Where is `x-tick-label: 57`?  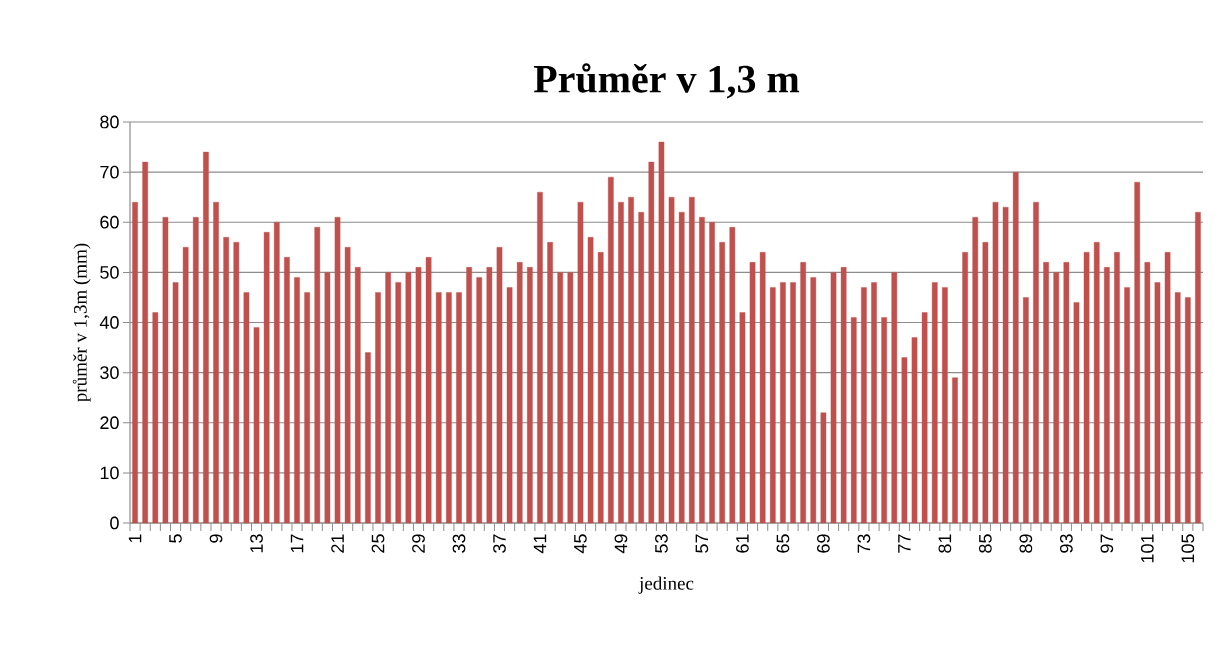 x-tick-label: 57 is located at coordinates (702, 543).